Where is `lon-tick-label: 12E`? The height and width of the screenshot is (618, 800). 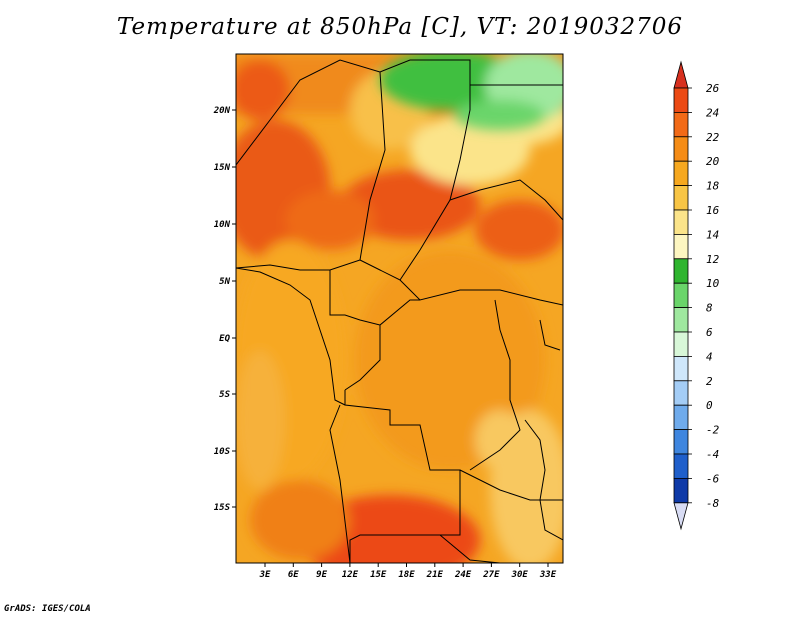
lon-tick-label: 12E is located at coordinates (350, 575).